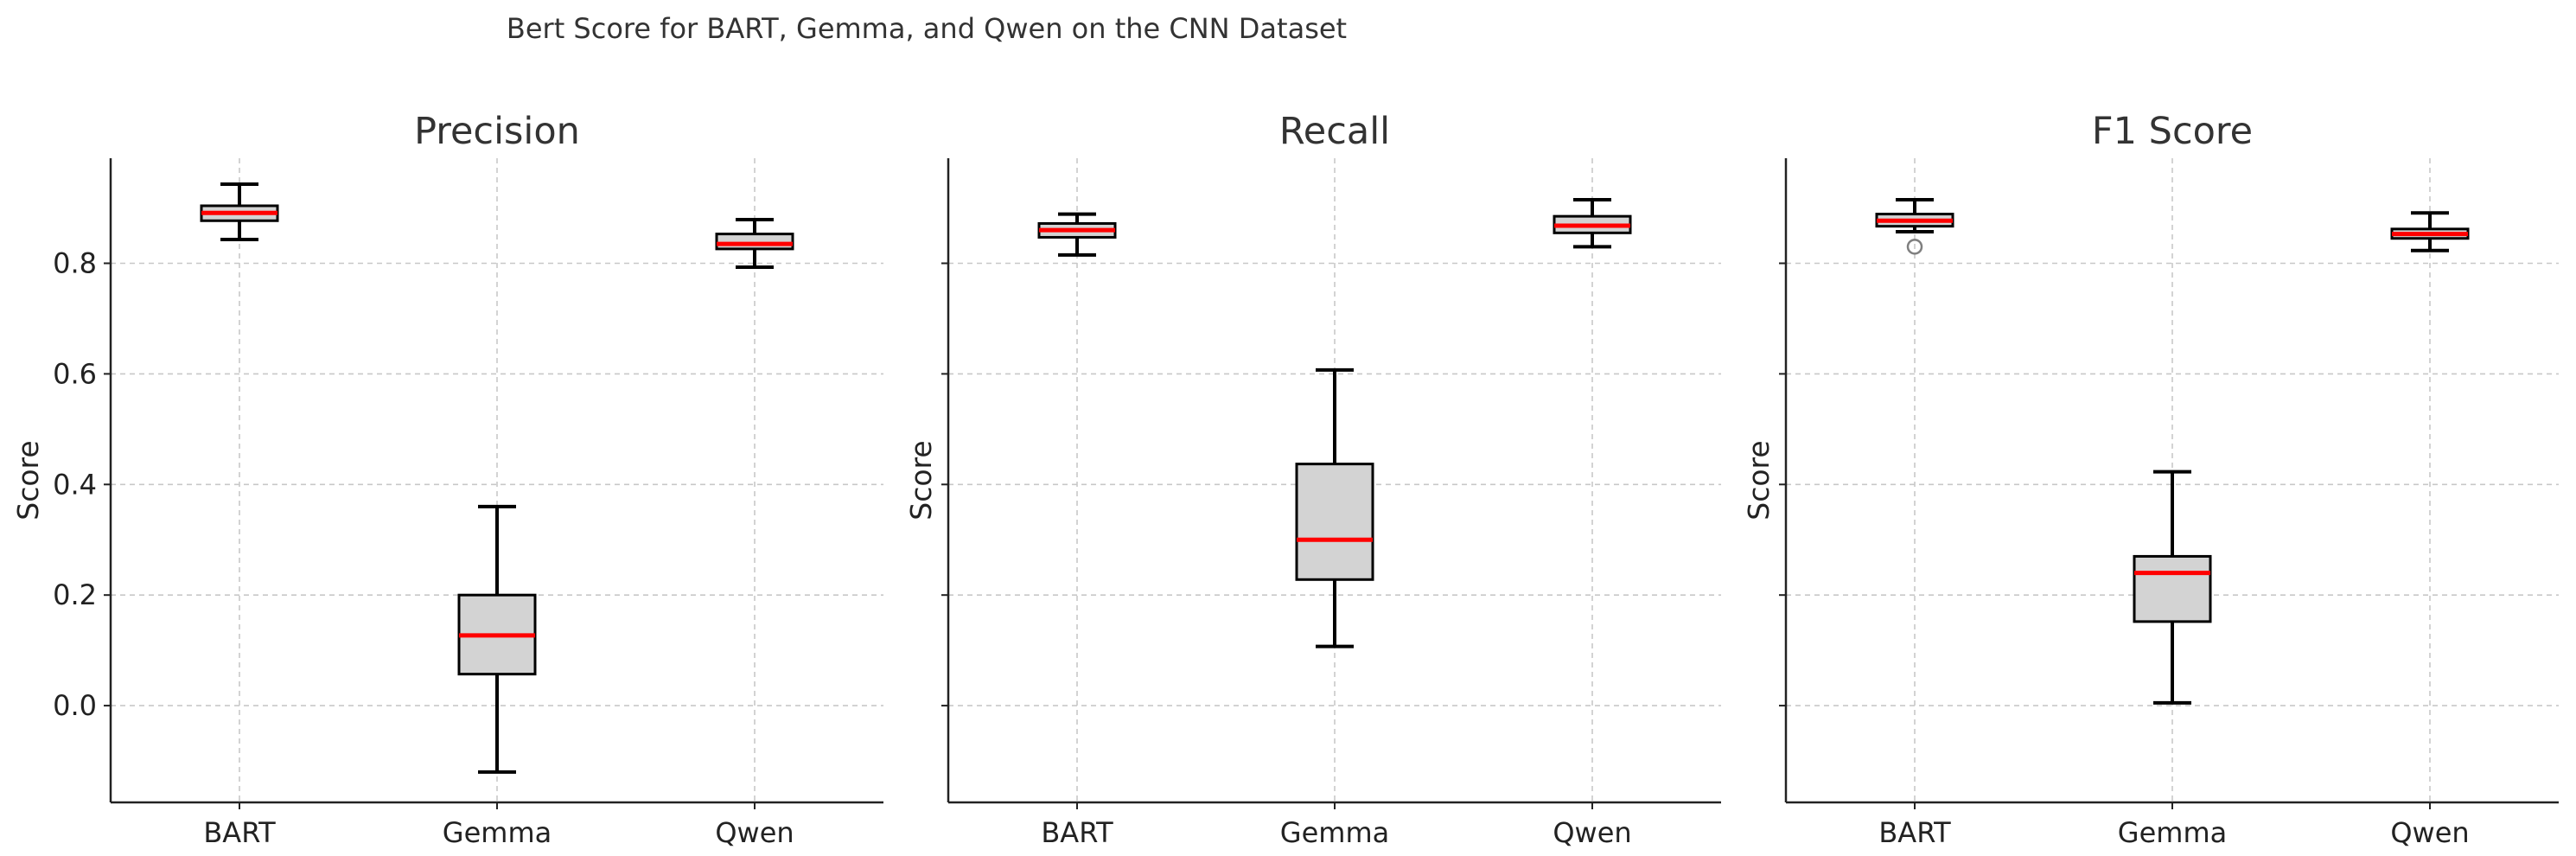  Describe the element at coordinates (75, 705) in the screenshot. I see `y-tick-label: 0.0` at that location.